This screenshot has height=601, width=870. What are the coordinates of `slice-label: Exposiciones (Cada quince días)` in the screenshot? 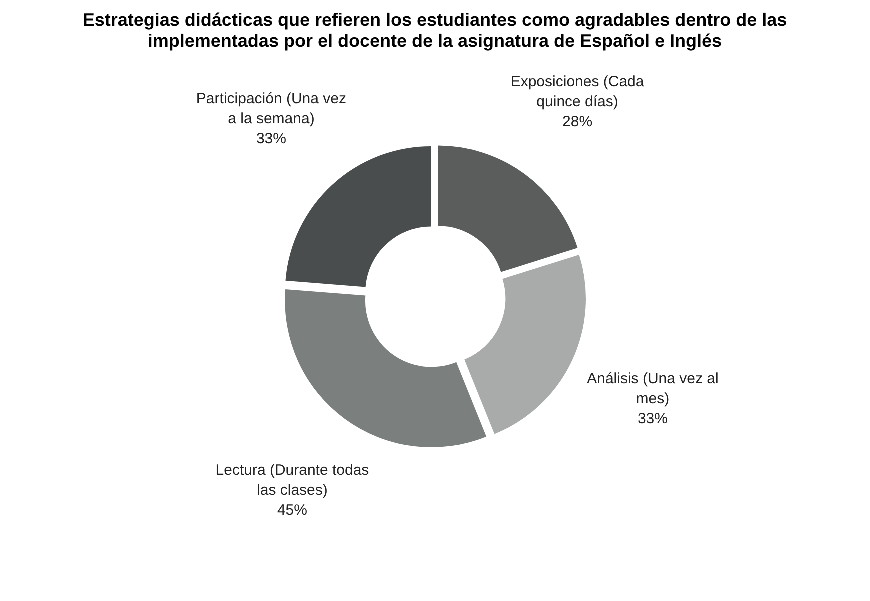 It's located at (577, 91).